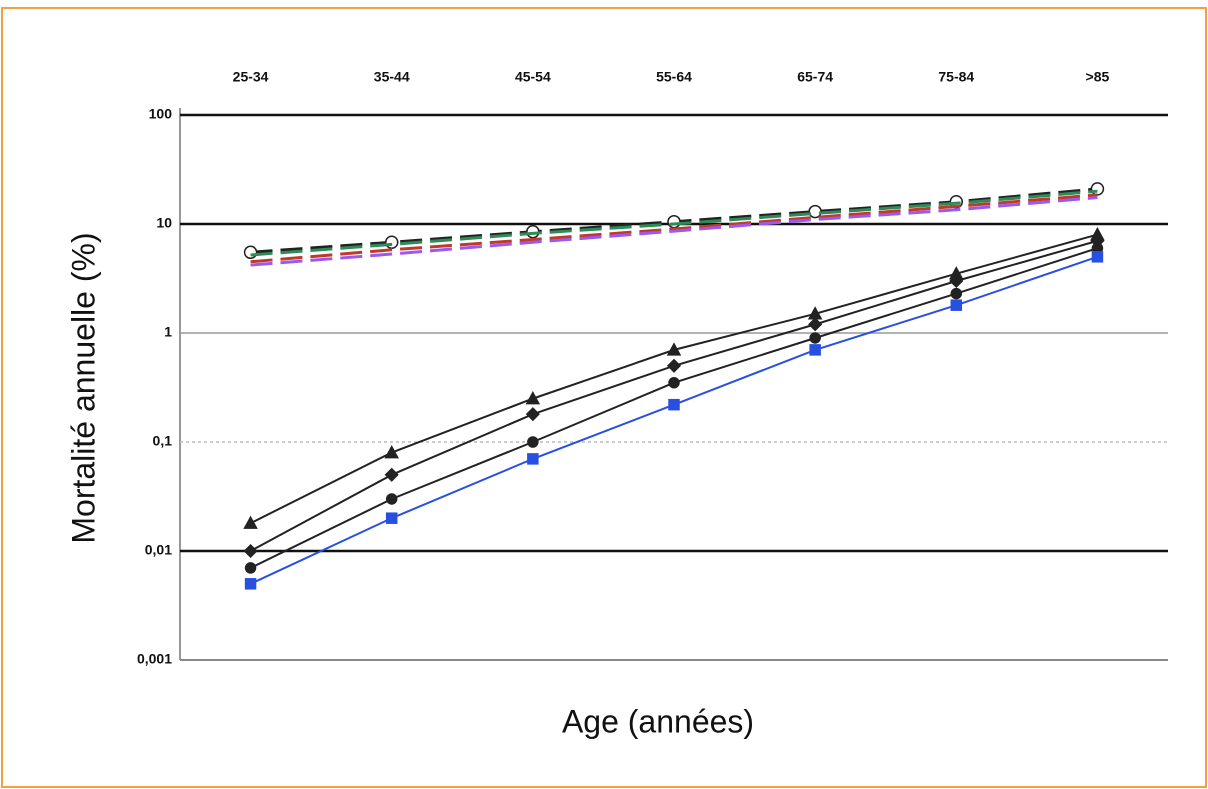 The height and width of the screenshot is (789, 1208). I want to click on y-tick-label: 0,01, so click(158, 550).